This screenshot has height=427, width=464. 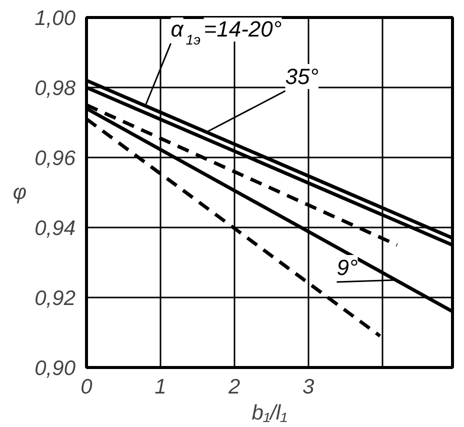 I want to click on x-tick-label: 0, so click(x=86, y=387).